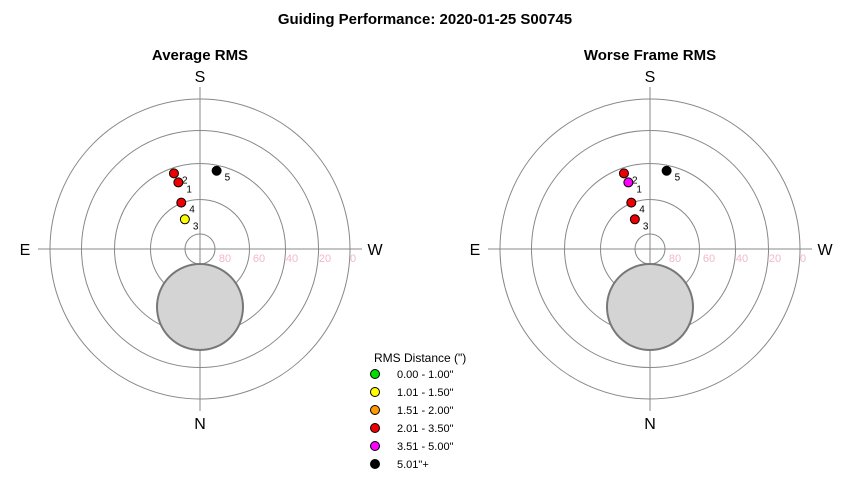 The image size is (850, 480). What do you see at coordinates (420, 358) in the screenshot?
I see `legend-title: RMS Distance (")` at bounding box center [420, 358].